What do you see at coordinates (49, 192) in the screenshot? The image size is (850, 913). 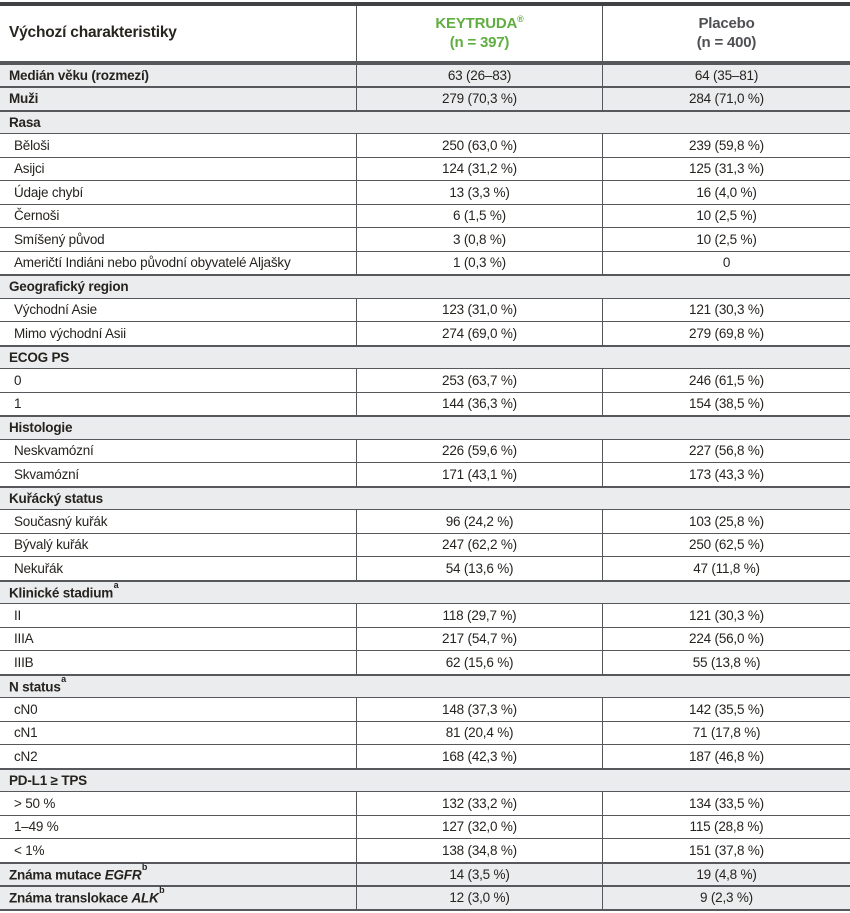 I see `row-label: Údaje chybí` at bounding box center [49, 192].